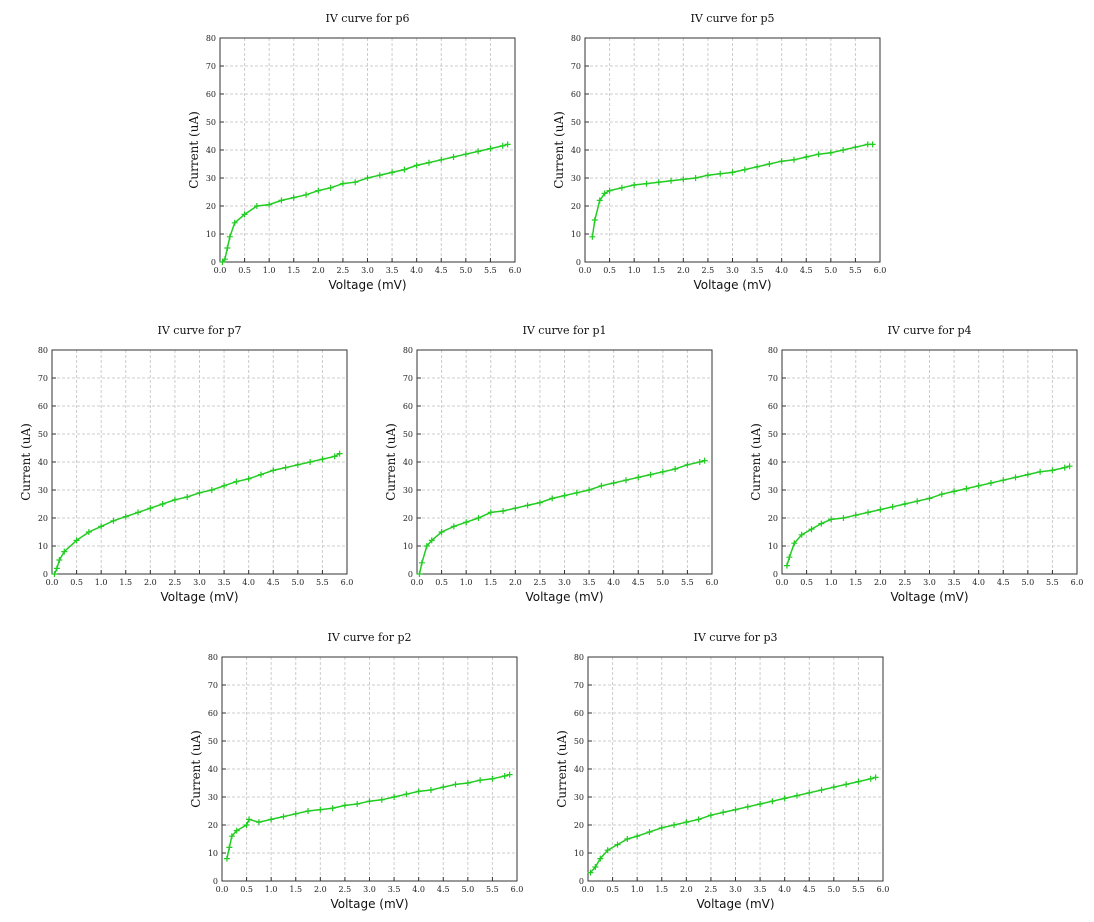  What do you see at coordinates (757, 270) in the screenshot?
I see `x-tick-label: 3.5` at bounding box center [757, 270].